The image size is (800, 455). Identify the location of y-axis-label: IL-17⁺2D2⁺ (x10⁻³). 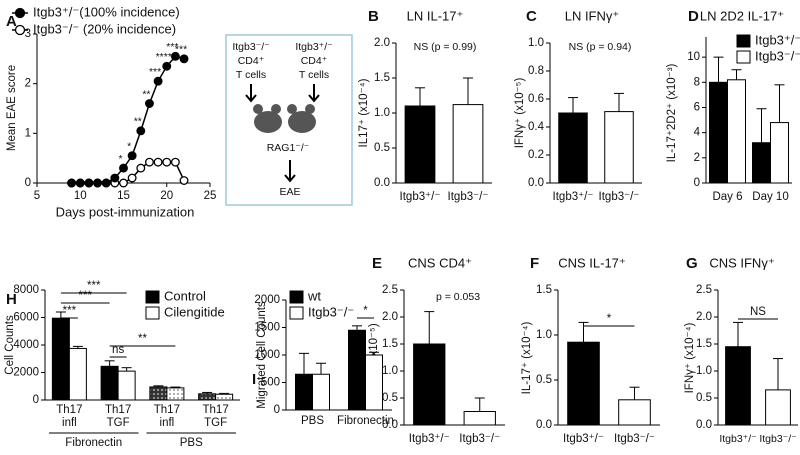
(672, 112).